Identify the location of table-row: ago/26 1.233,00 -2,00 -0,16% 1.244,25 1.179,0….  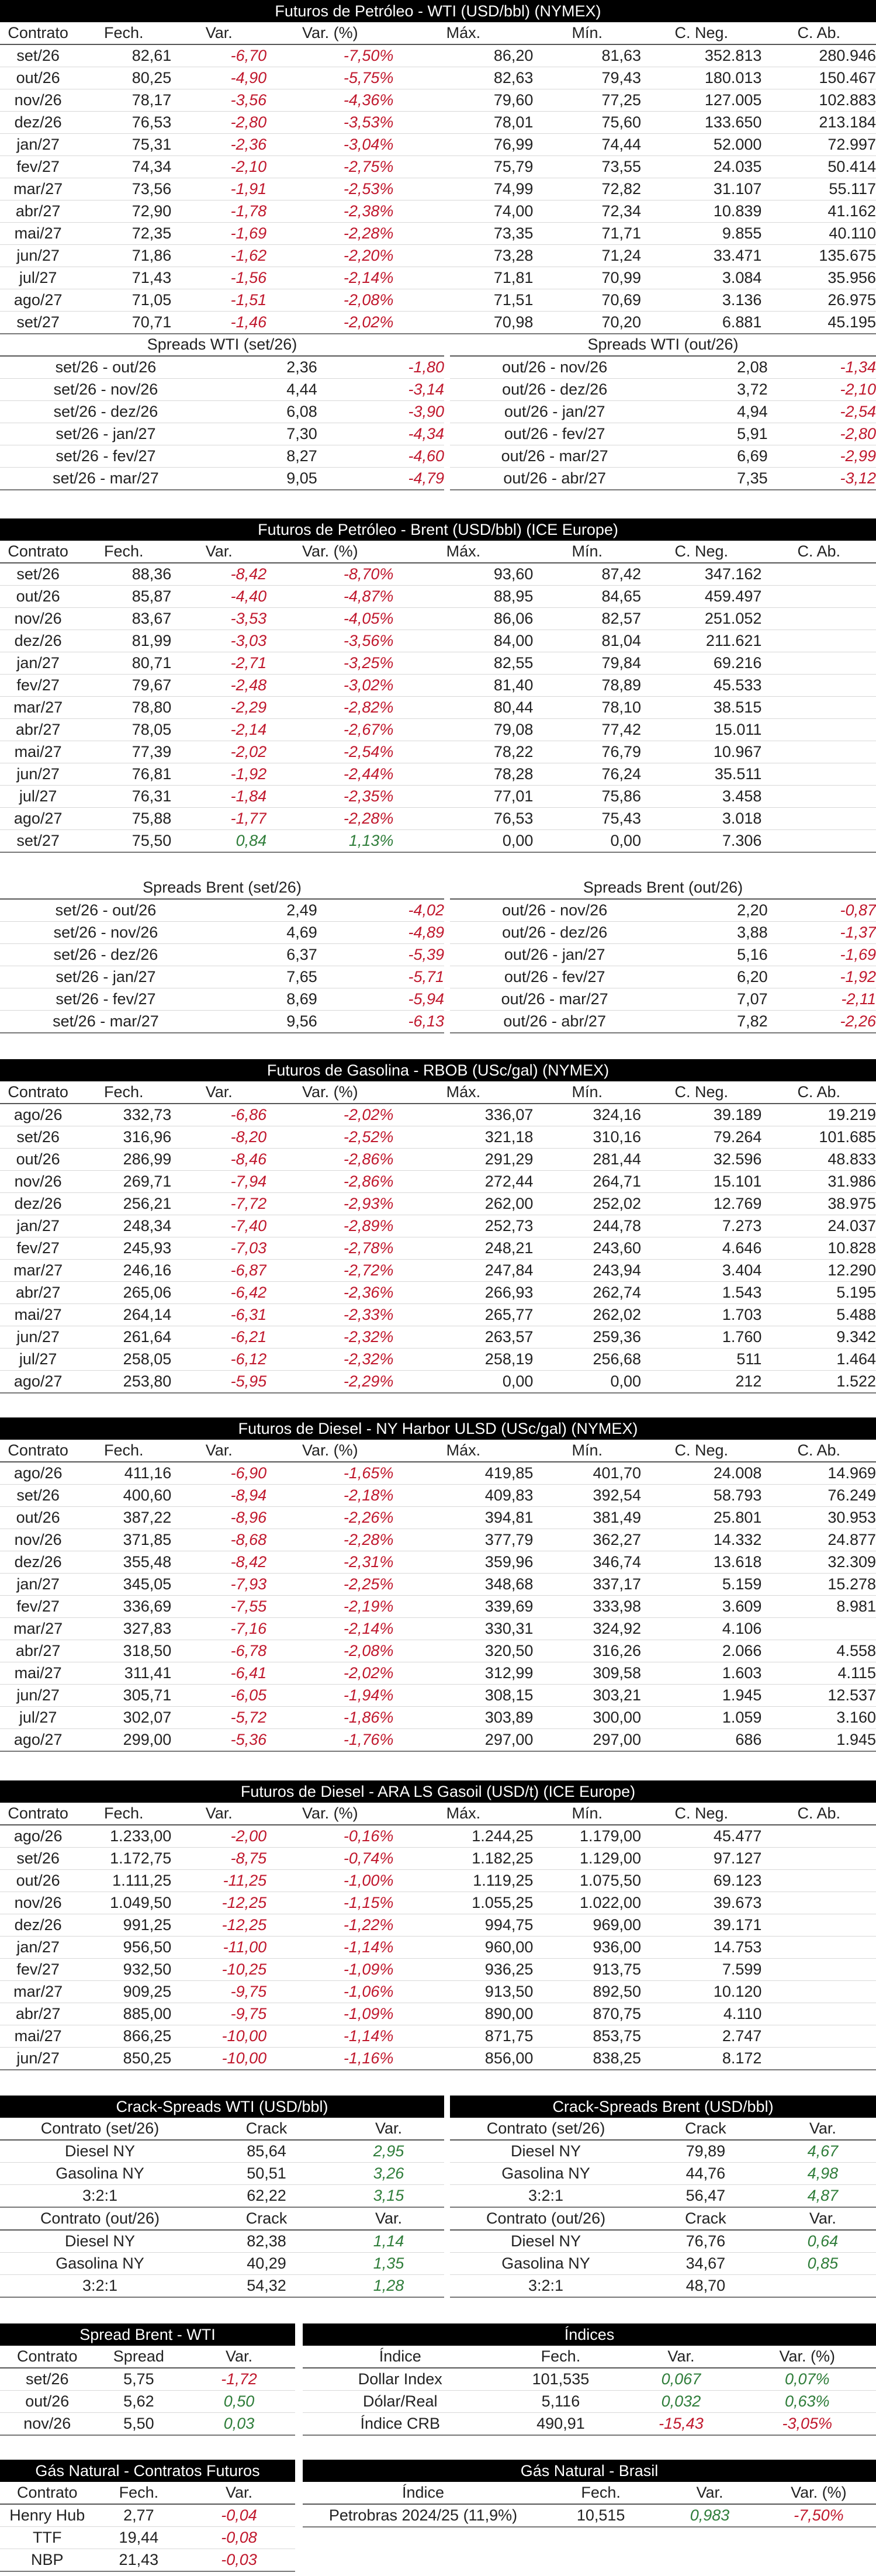
(438, 1836).